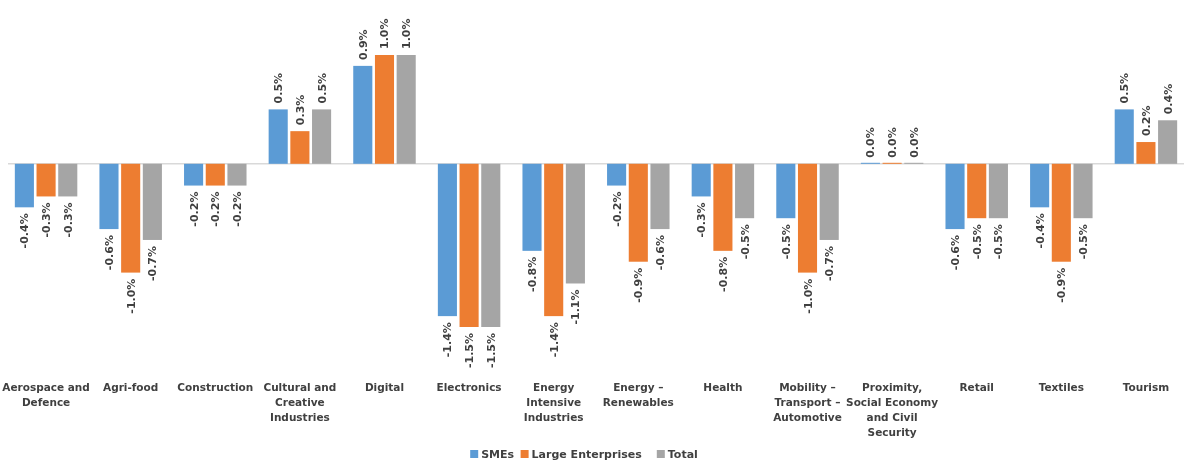 Image resolution: width=1184 pixels, height=469 pixels. I want to click on x-tick-label: Proximity, Social Economy and Civil Security, so click(892, 409).